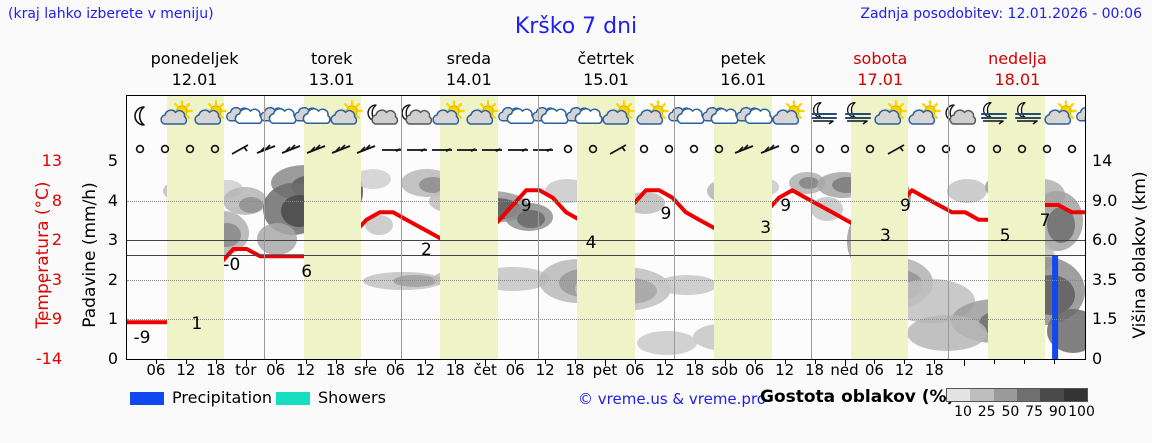 This screenshot has width=1152, height=443. I want to click on cloud-density-legend-title: Gostota oblakov (%), so click(857, 397).